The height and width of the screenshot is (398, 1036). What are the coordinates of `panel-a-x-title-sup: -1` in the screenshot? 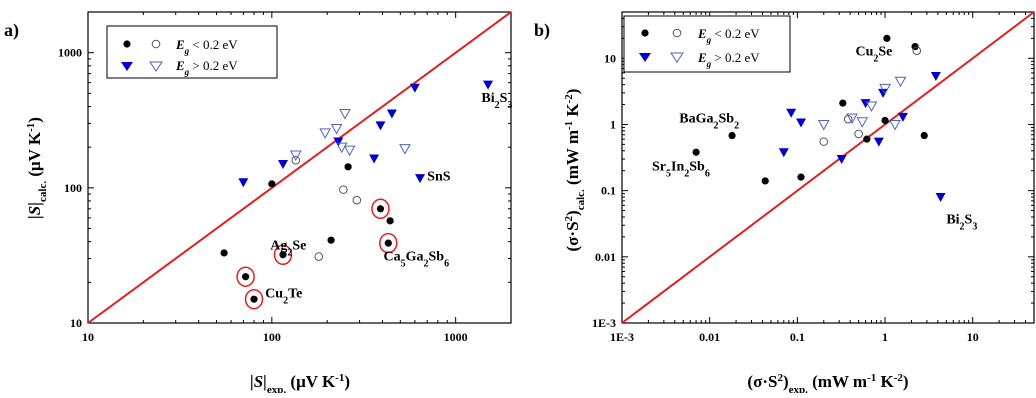 It's located at (339, 378).